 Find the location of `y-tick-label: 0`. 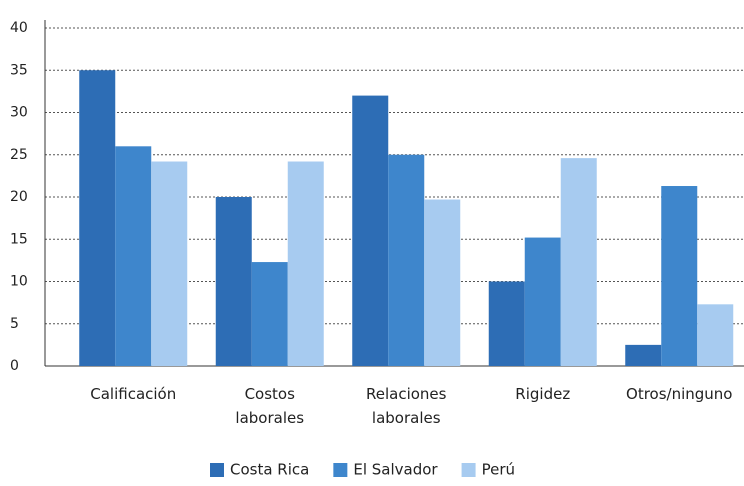

y-tick-label: 0 is located at coordinates (14, 366).